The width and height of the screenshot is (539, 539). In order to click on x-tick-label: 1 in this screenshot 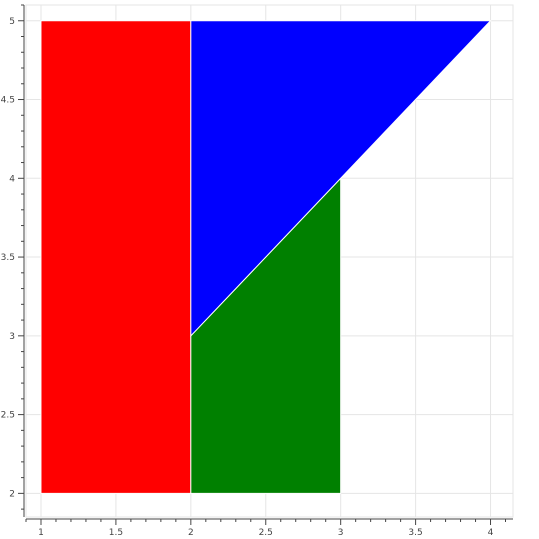, I will do `click(41, 533)`.